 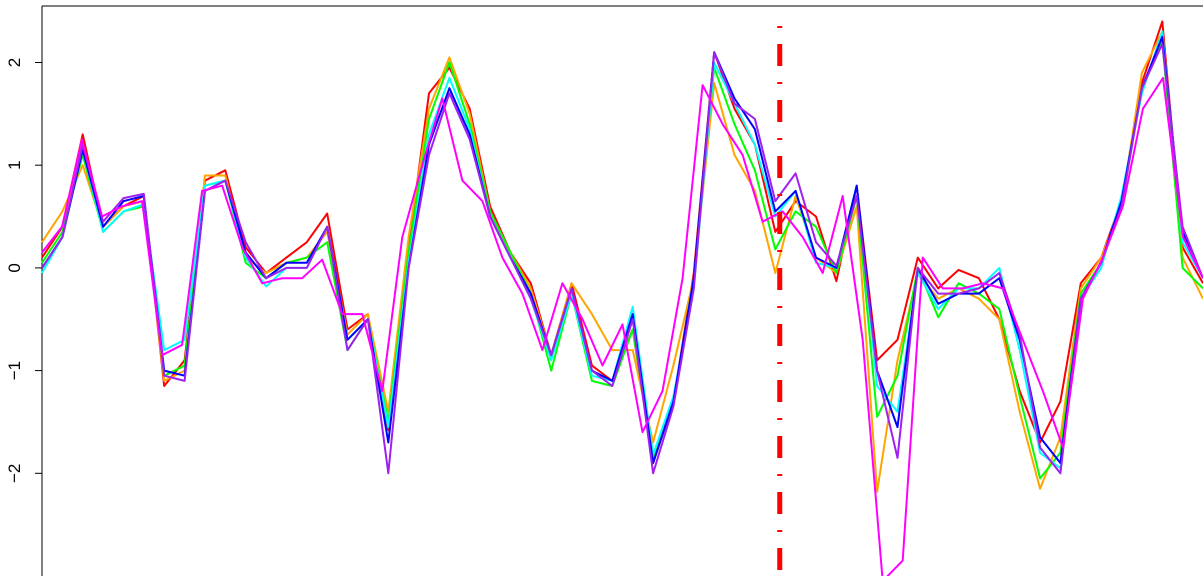 I want to click on y-tick-label: −1, so click(x=14, y=370).